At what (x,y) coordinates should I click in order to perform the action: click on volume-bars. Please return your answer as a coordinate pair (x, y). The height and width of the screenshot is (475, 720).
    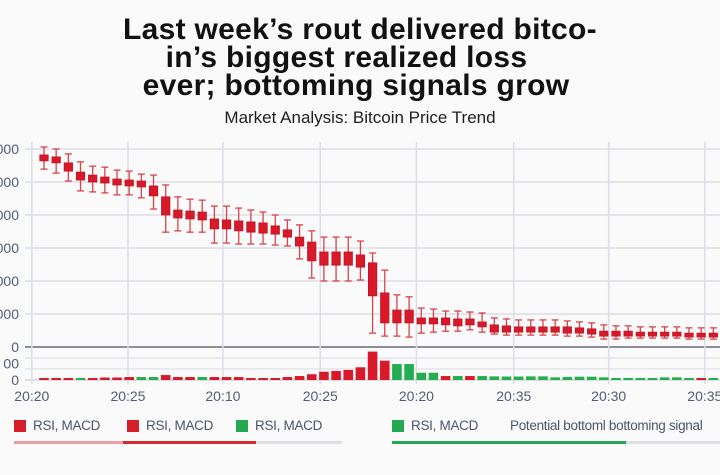
    Looking at the image, I should click on (379, 365).